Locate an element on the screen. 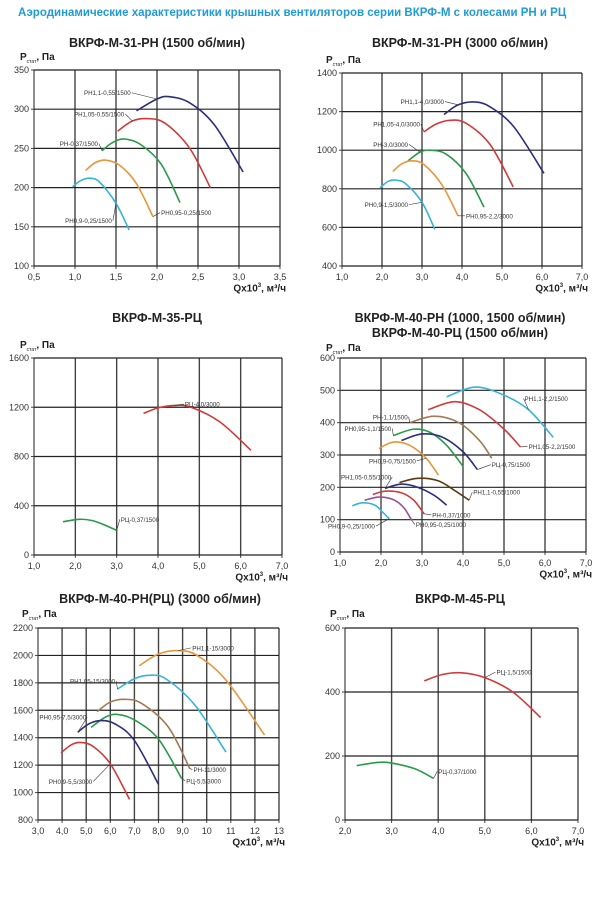 Image resolution: width=612 pixels, height=900 pixels. series-label: РЦ-0,37/1500 is located at coordinates (140, 520).